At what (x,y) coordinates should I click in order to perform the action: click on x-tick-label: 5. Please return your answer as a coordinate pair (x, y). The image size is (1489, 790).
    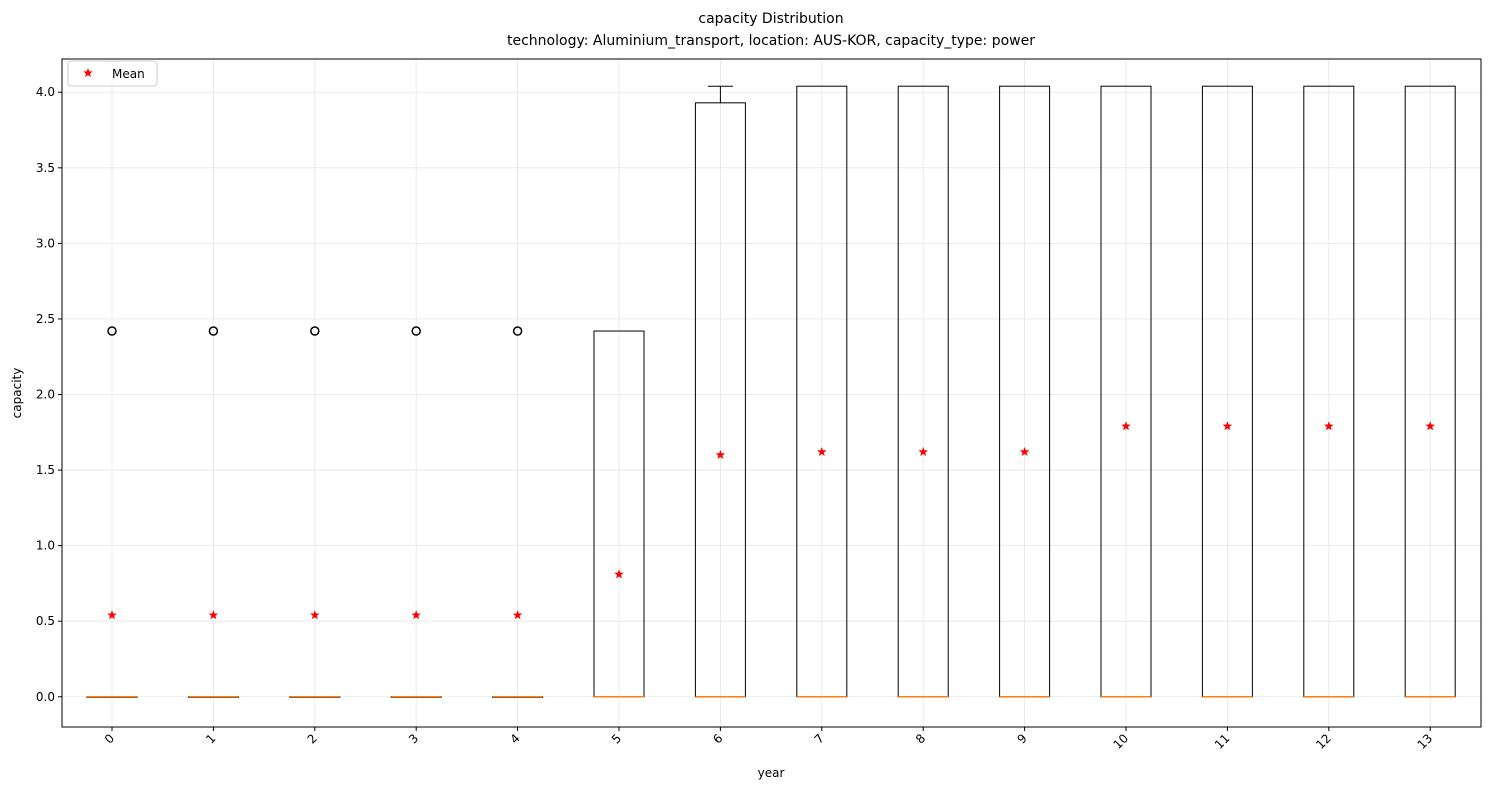
    Looking at the image, I should click on (616, 738).